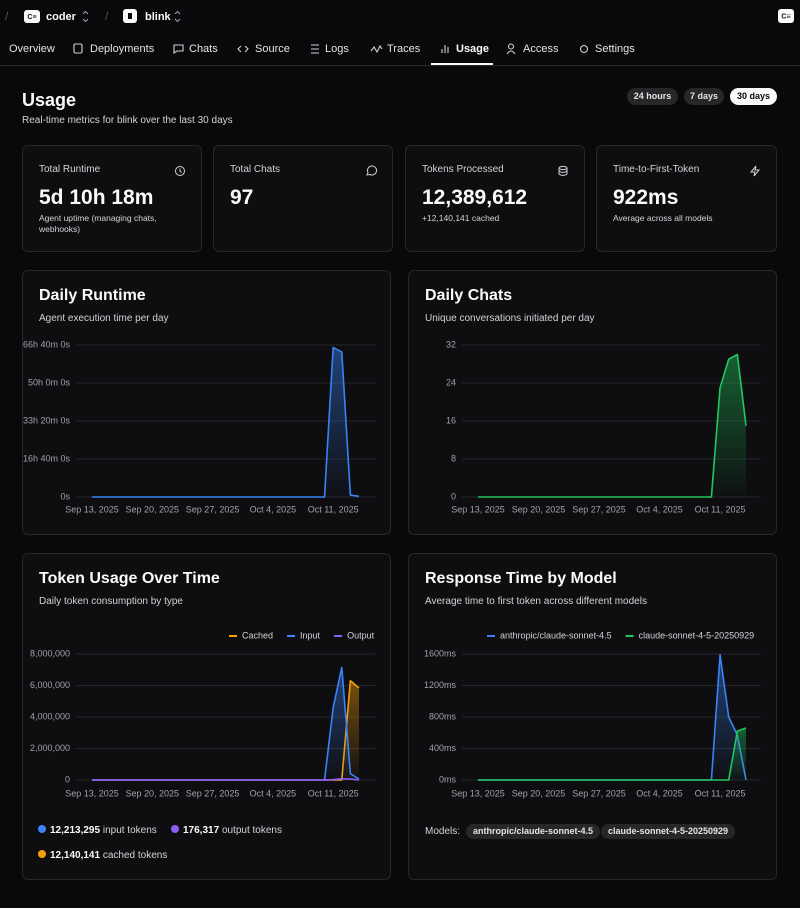  Describe the element at coordinates (96, 197) in the screenshot. I see `stat-value: 5d 10h 18m` at that location.